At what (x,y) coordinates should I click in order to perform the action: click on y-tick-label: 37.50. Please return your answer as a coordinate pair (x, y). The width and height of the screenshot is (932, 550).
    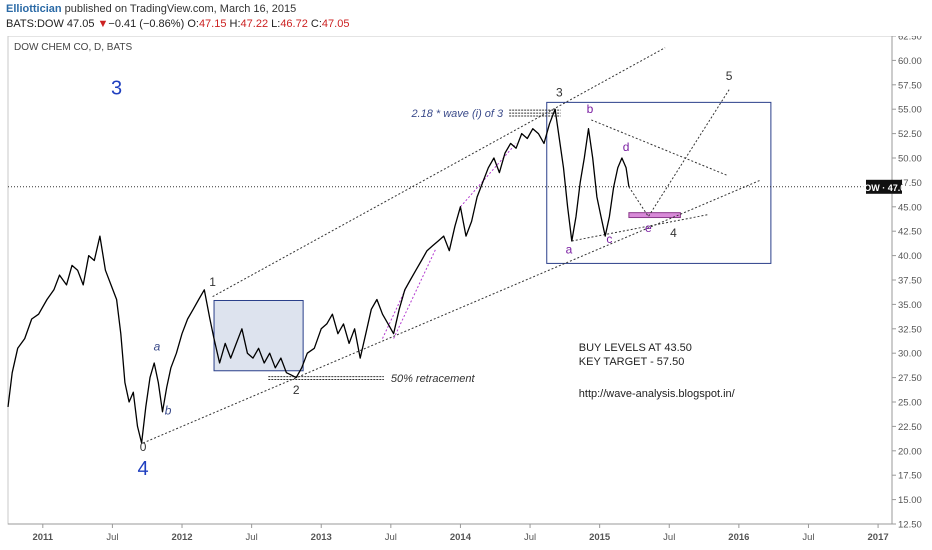
    Looking at the image, I should click on (910, 281).